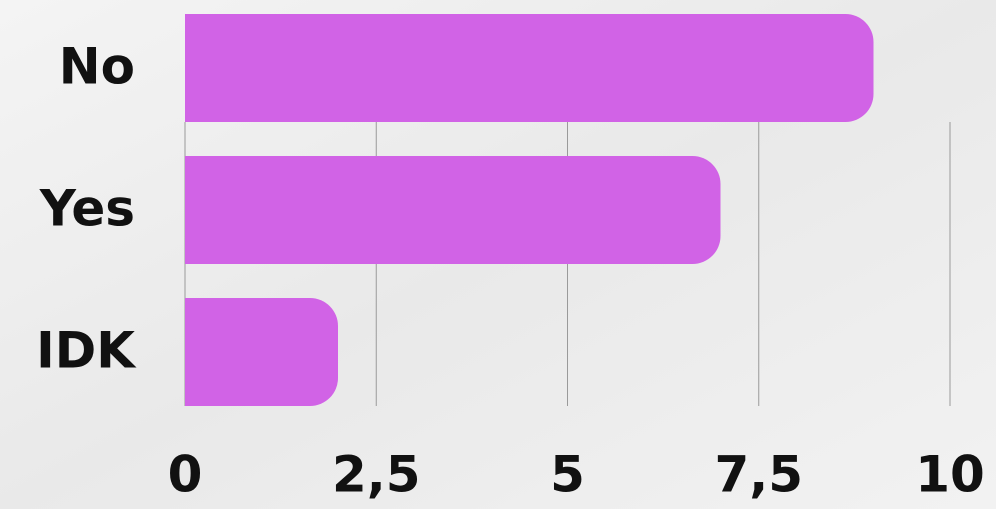 The width and height of the screenshot is (996, 513). What do you see at coordinates (758, 475) in the screenshot?
I see `x-tick-label: 7,5` at bounding box center [758, 475].